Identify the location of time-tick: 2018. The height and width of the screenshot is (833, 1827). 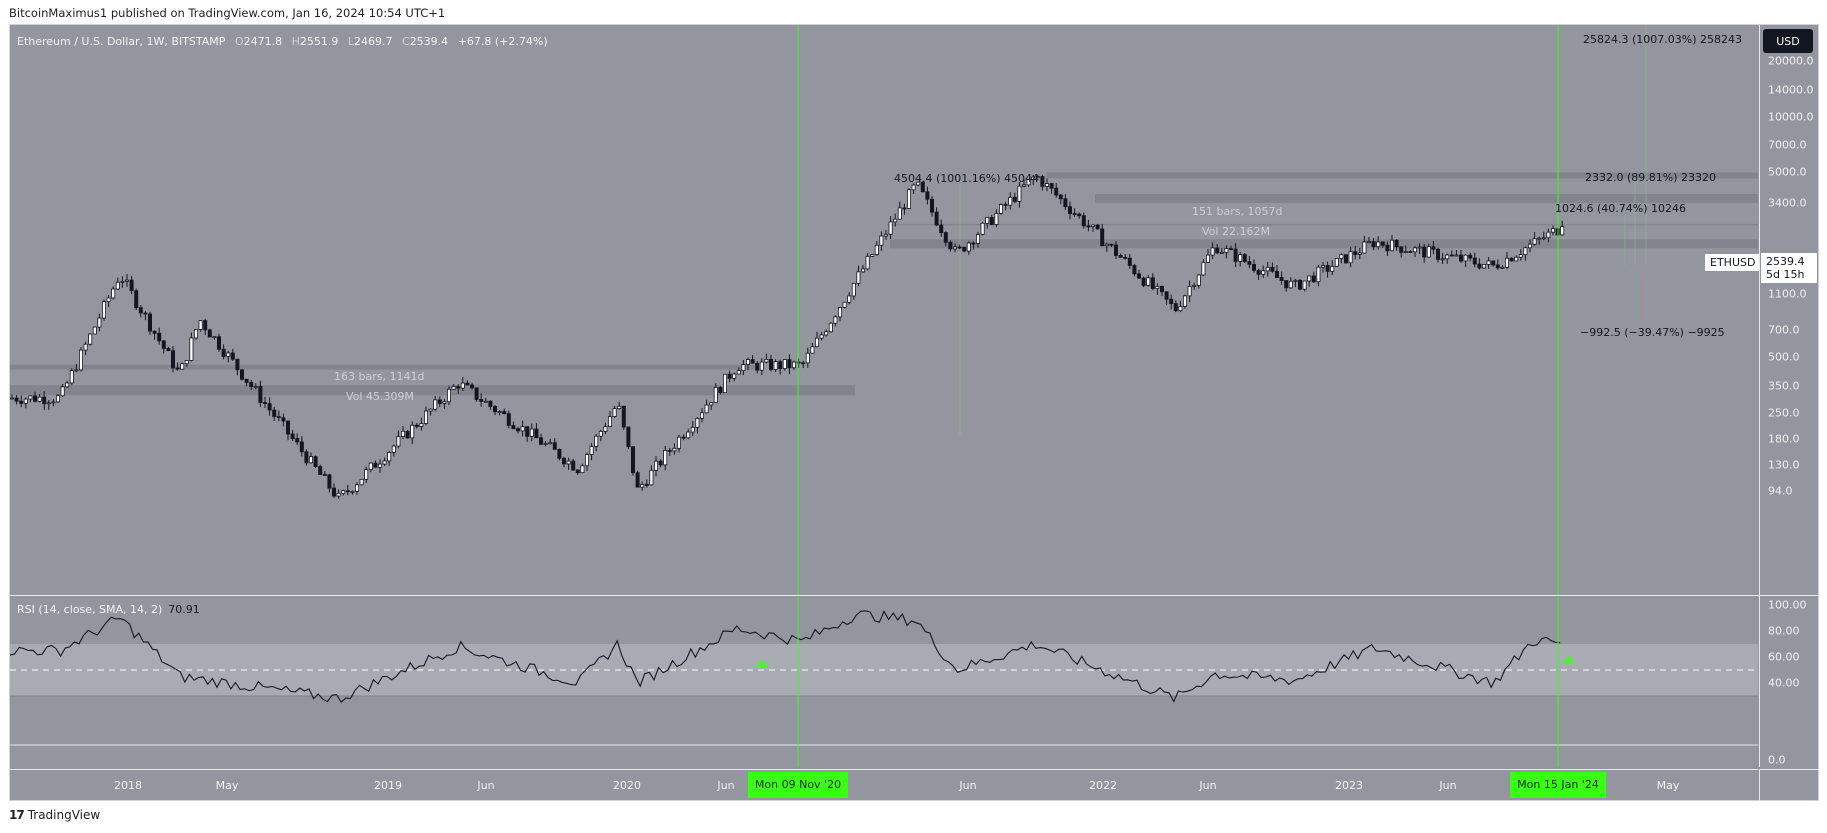
(128, 785).